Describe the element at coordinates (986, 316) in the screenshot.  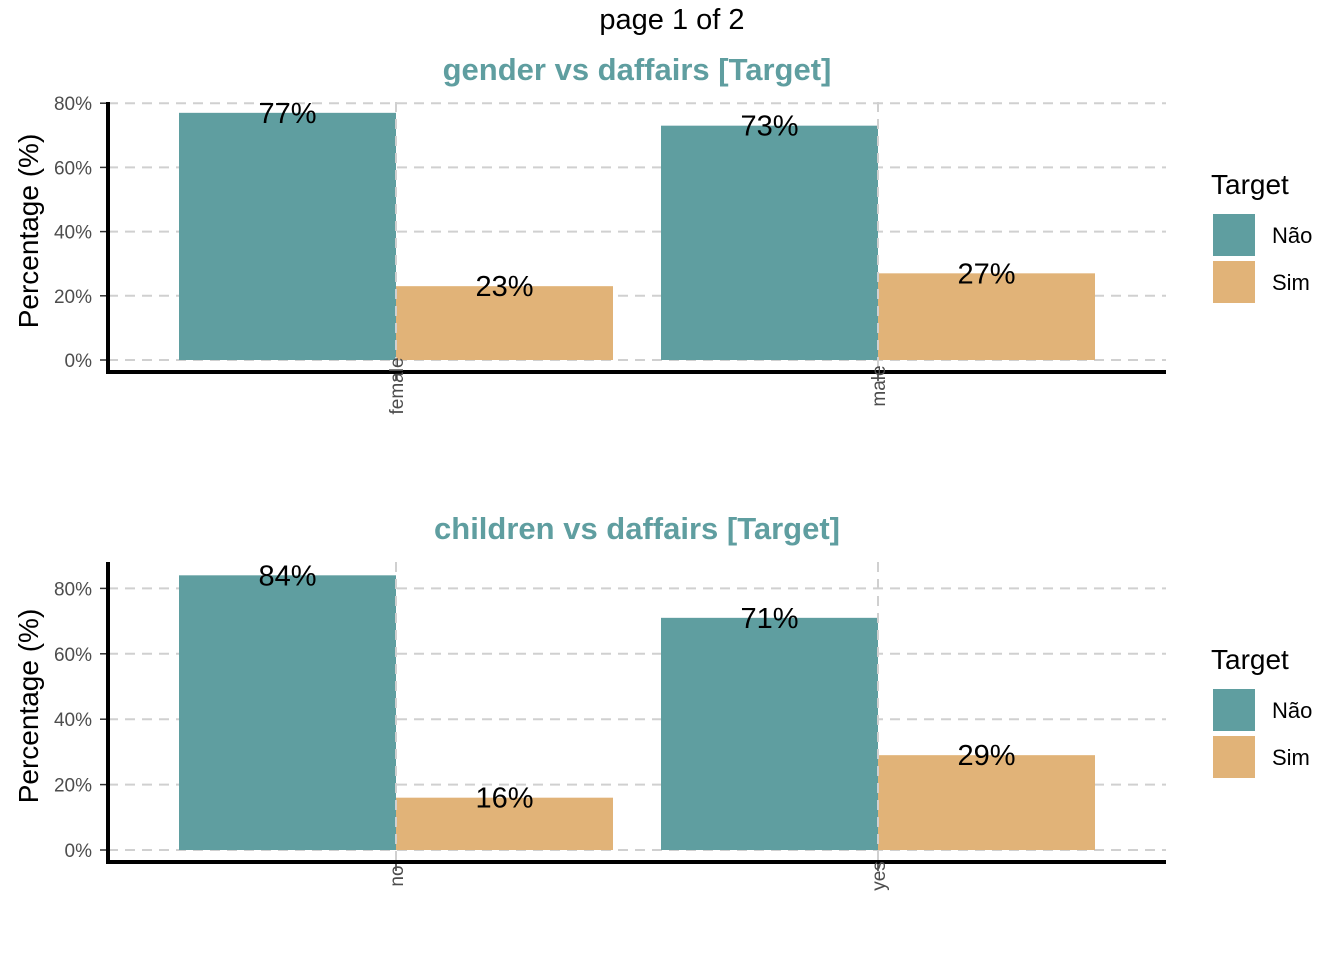
I see `bar-male-sim` at that location.